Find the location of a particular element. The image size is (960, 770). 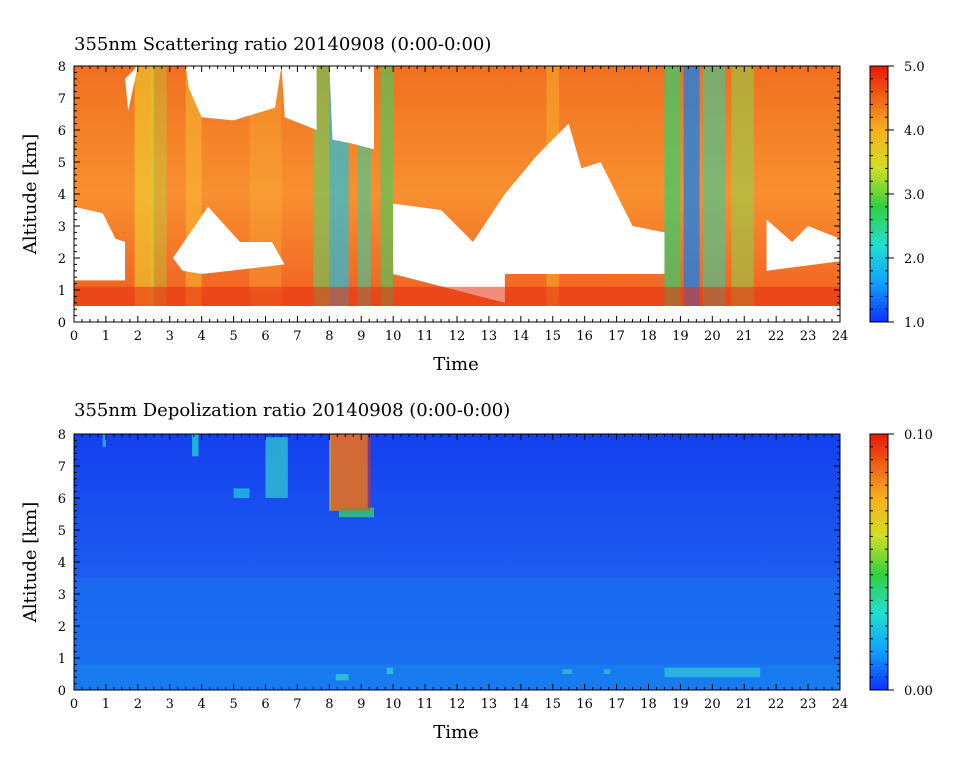

colorbar-tick-label: 1.0 is located at coordinates (914, 323).